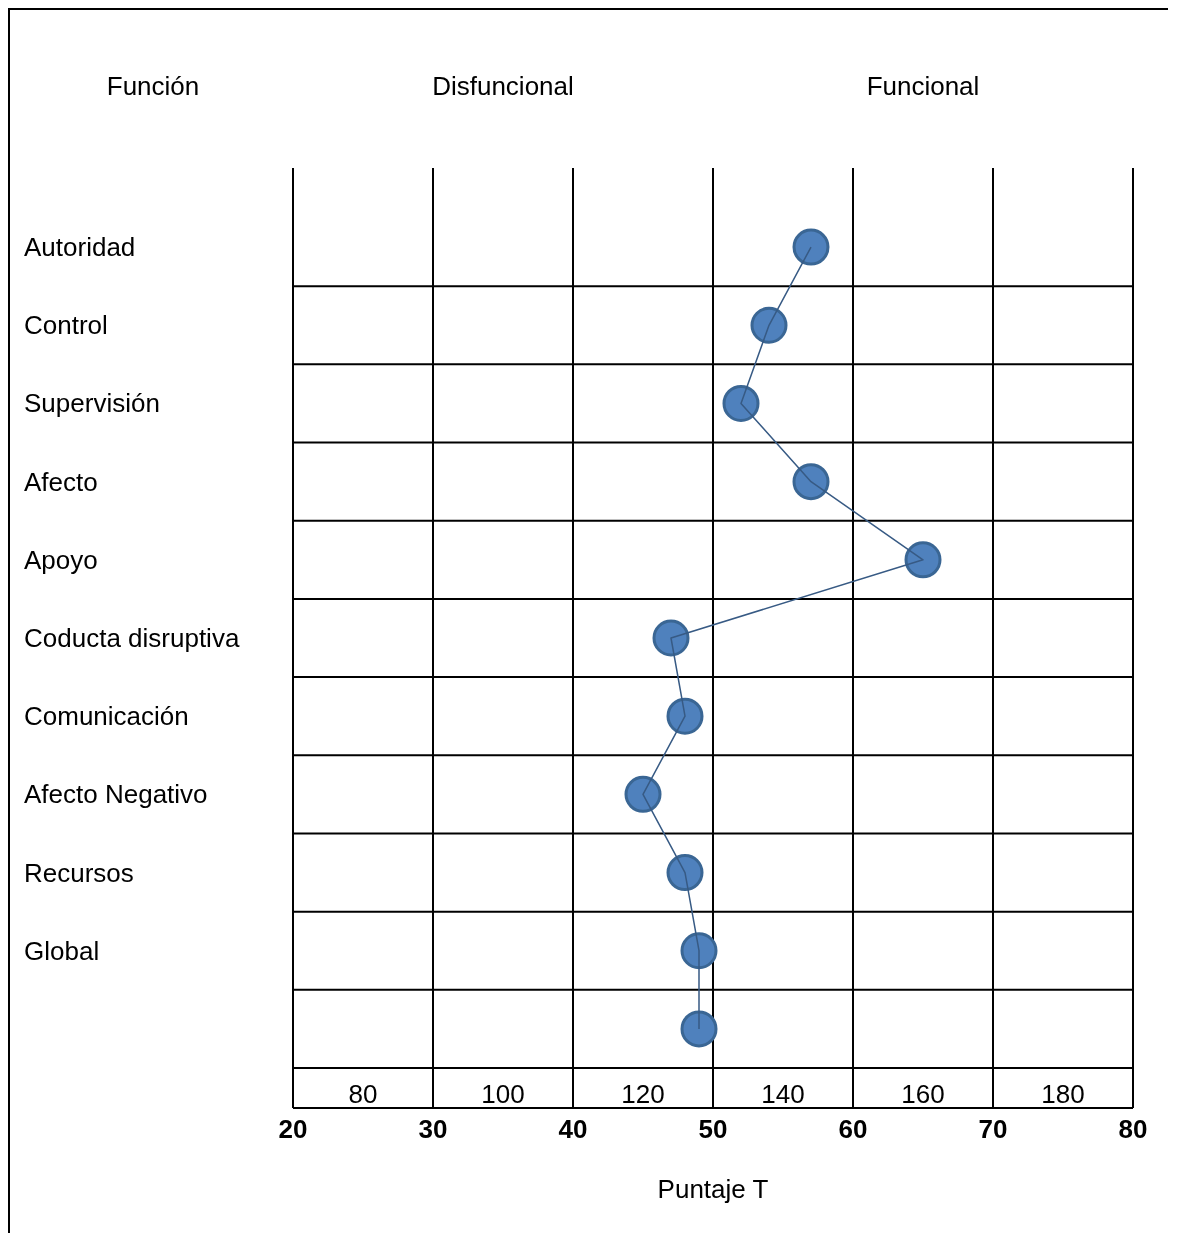 The height and width of the screenshot is (1238, 1191). I want to click on x-tick-label: 30, so click(433, 1129).